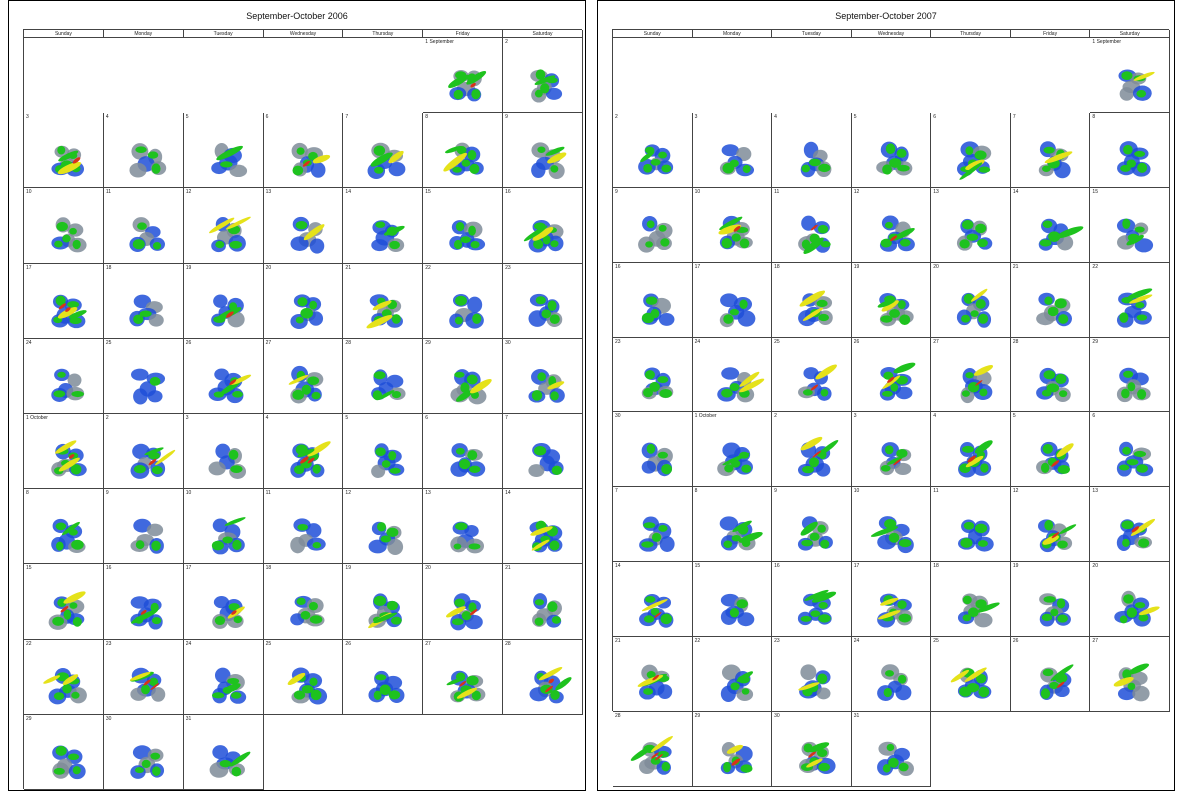 Image resolution: width=1181 pixels, height=791 pixels. What do you see at coordinates (777, 191) in the screenshot?
I see `day-label: 11` at bounding box center [777, 191].